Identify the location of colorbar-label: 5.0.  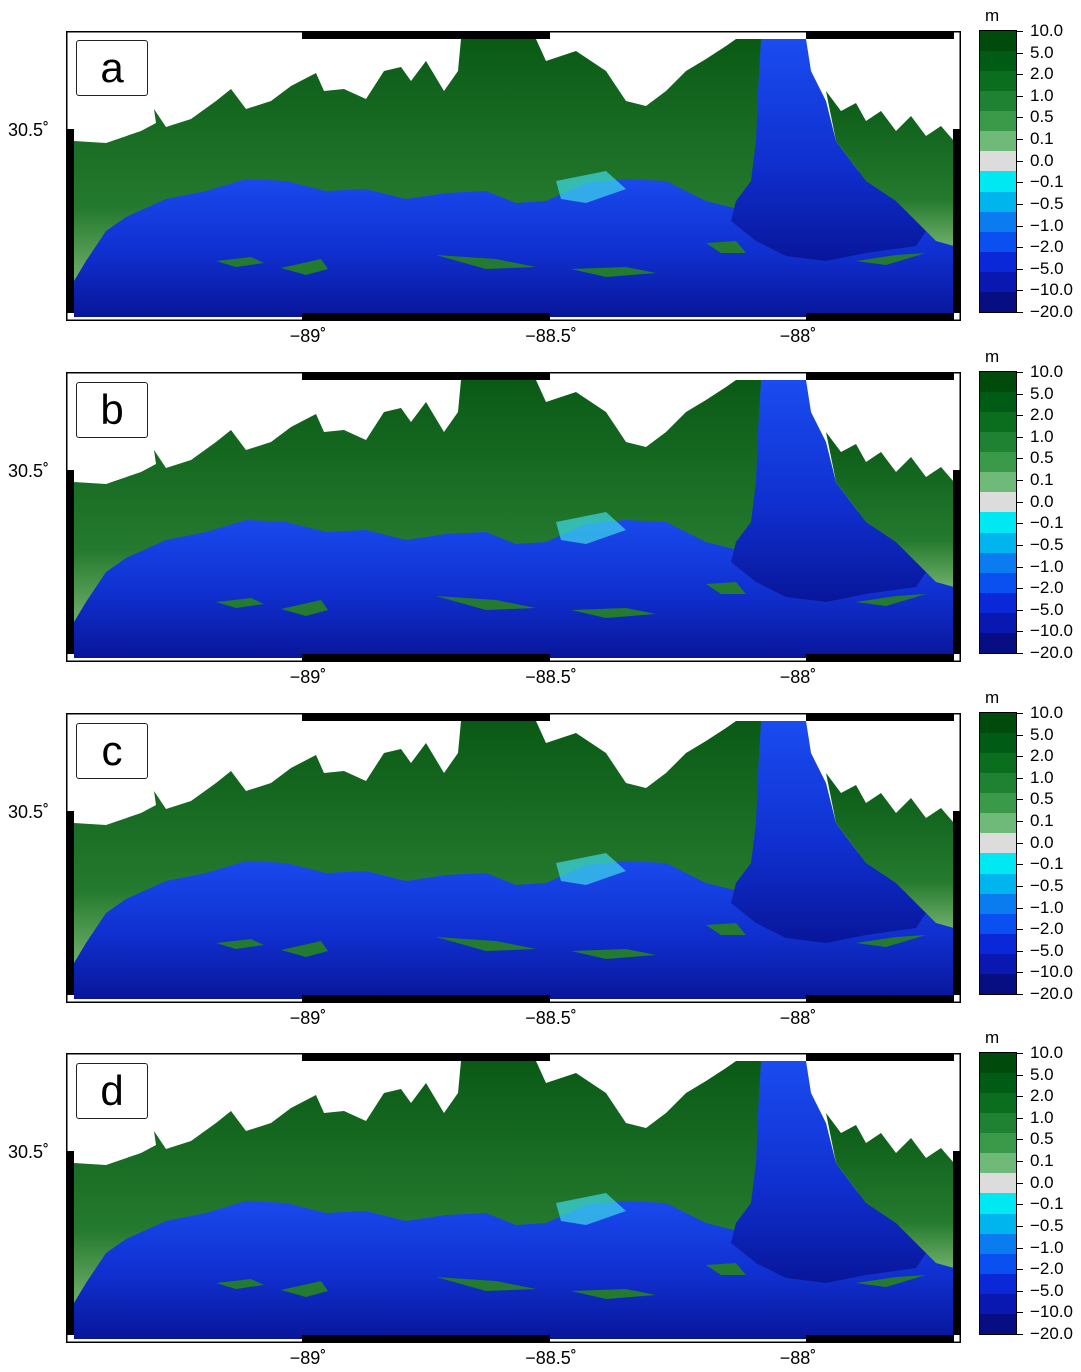
(1042, 393).